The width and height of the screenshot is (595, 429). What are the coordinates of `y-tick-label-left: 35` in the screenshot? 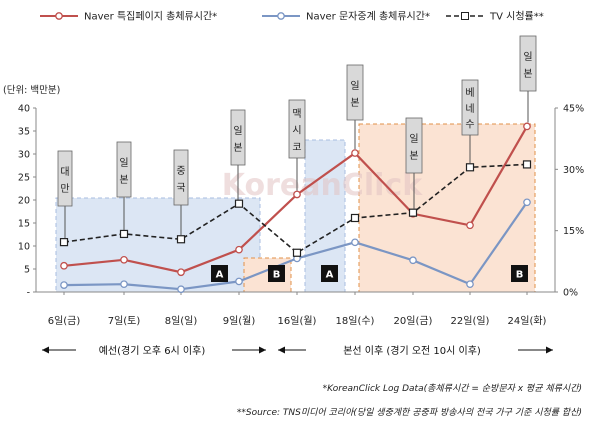 It's located at (24, 132).